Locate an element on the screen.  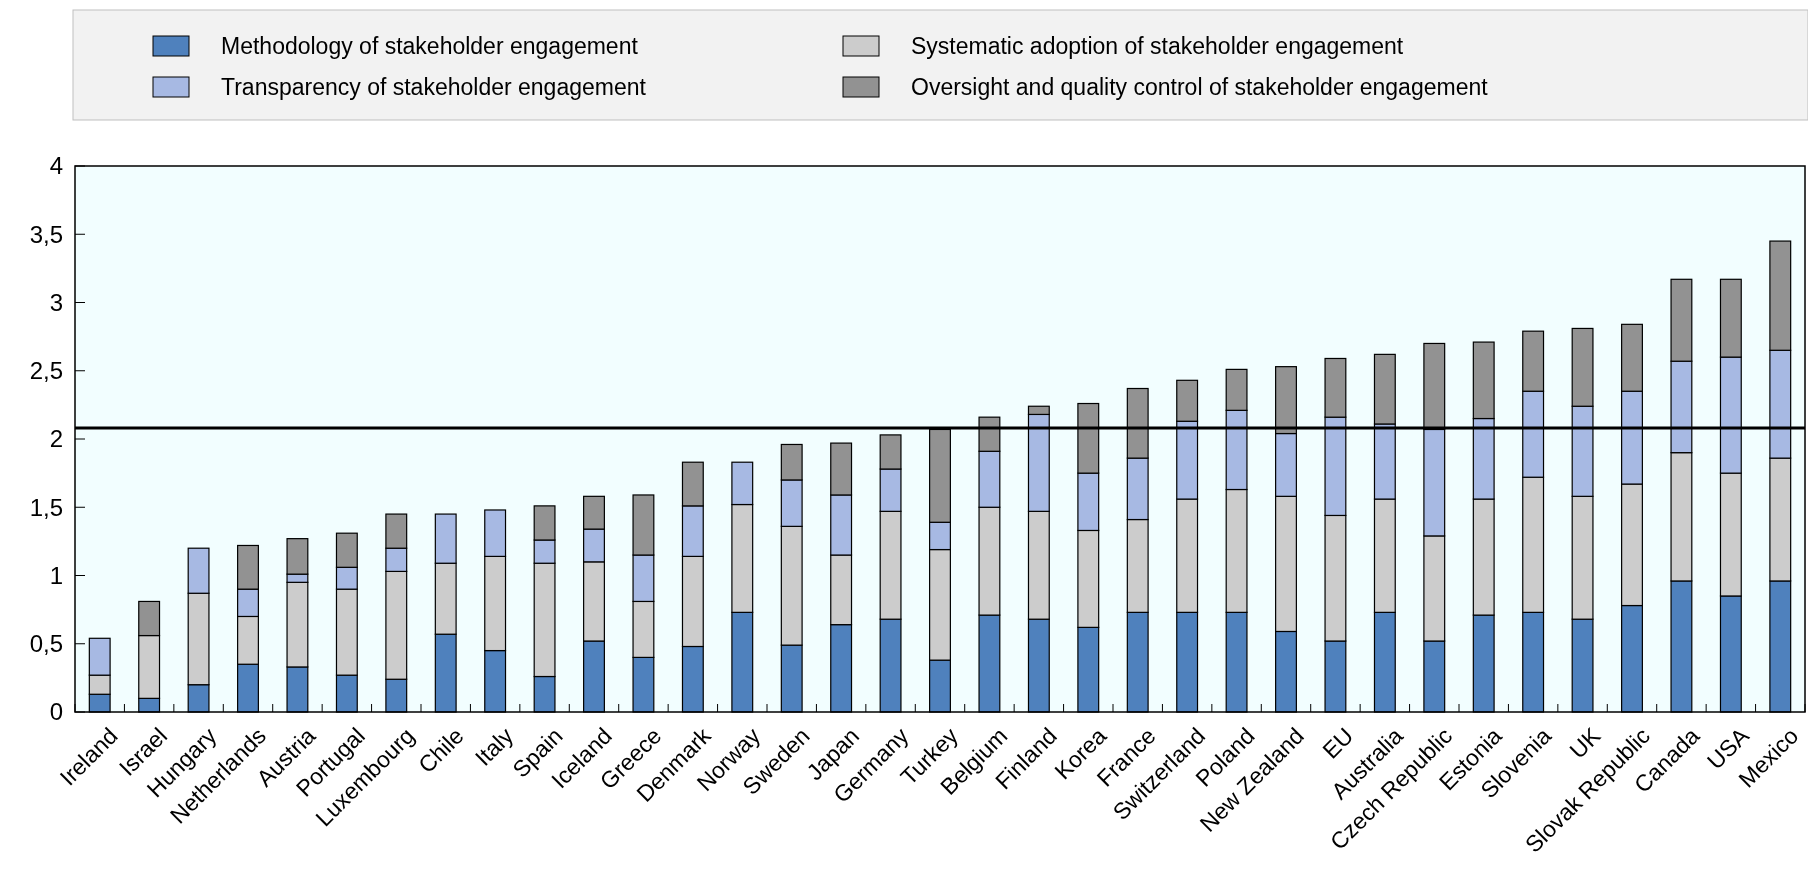
y-tick-label: 3 is located at coordinates (56, 302).